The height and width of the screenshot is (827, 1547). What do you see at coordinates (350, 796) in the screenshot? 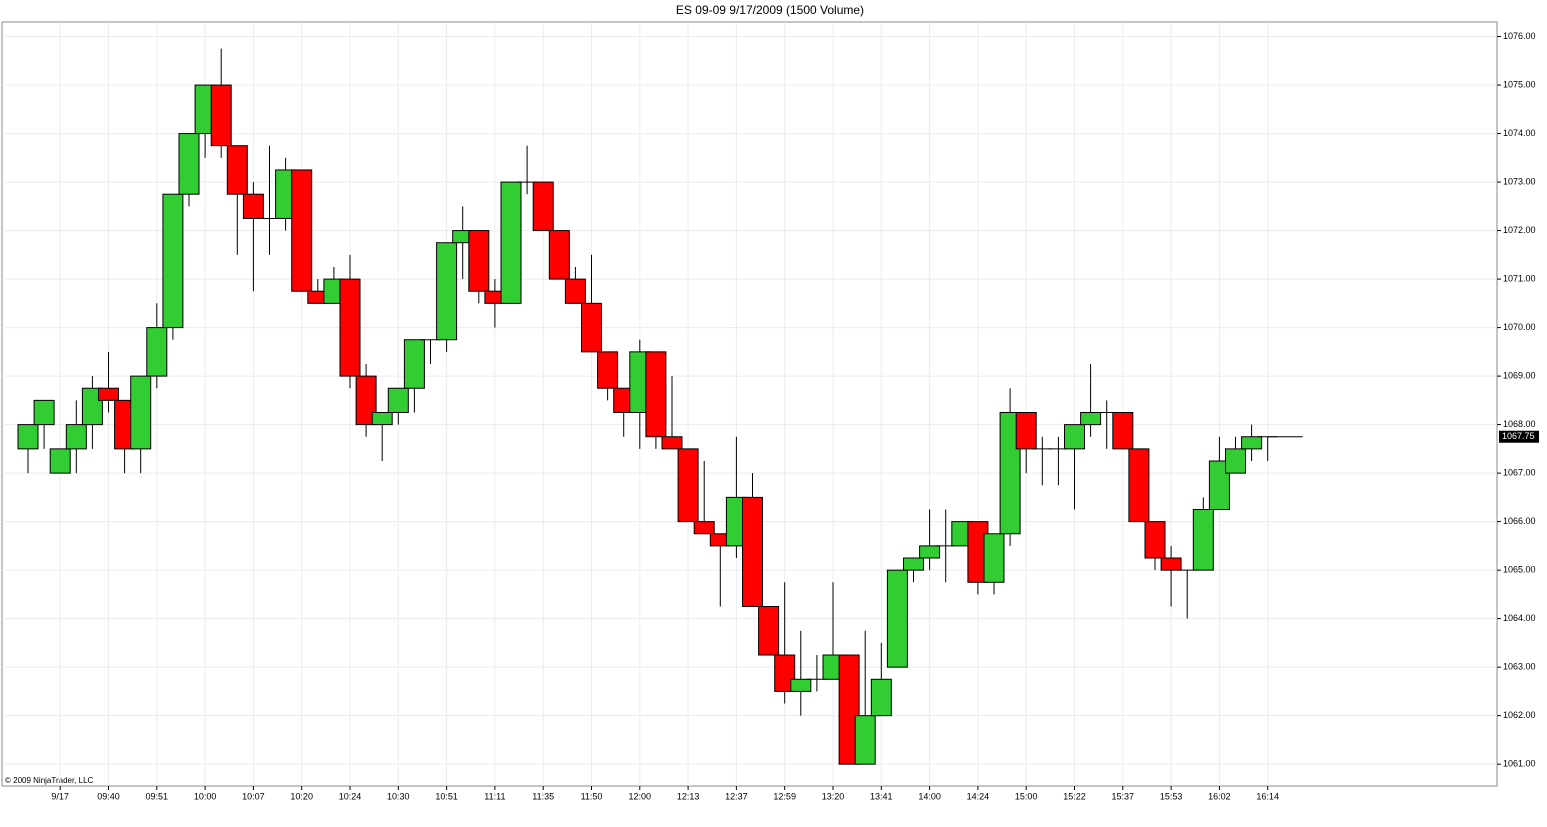
I see `x-tick-label: 10:24` at bounding box center [350, 796].